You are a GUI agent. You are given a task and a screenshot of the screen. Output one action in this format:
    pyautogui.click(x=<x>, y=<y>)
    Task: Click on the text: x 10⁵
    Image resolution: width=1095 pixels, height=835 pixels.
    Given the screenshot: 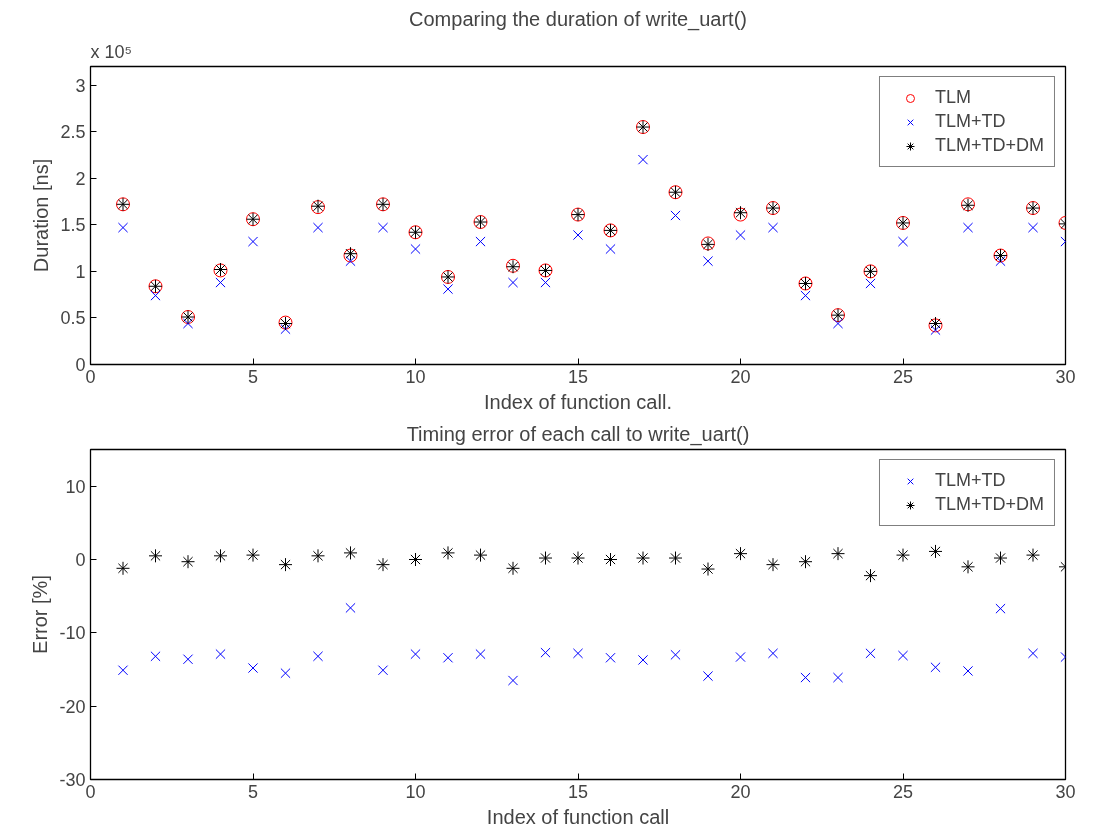 What is the action you would take?
    pyautogui.click(x=111, y=51)
    